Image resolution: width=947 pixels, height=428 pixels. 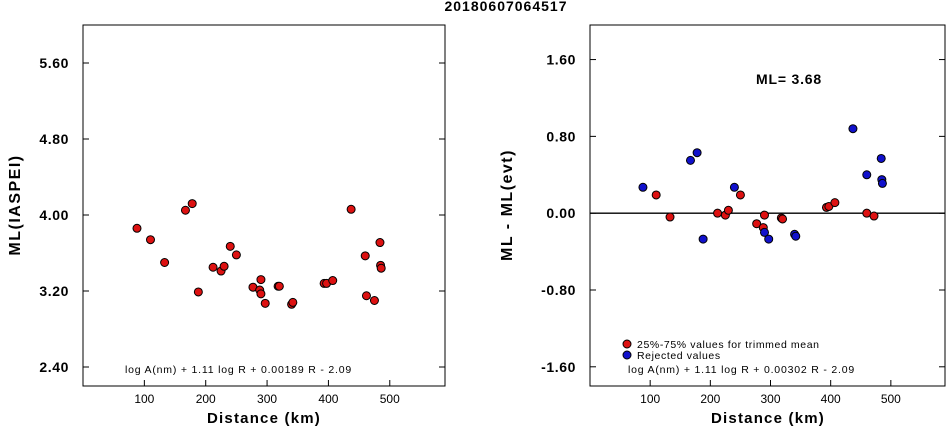 I want to click on right-y-tick-label: -1.60, so click(x=558, y=367).